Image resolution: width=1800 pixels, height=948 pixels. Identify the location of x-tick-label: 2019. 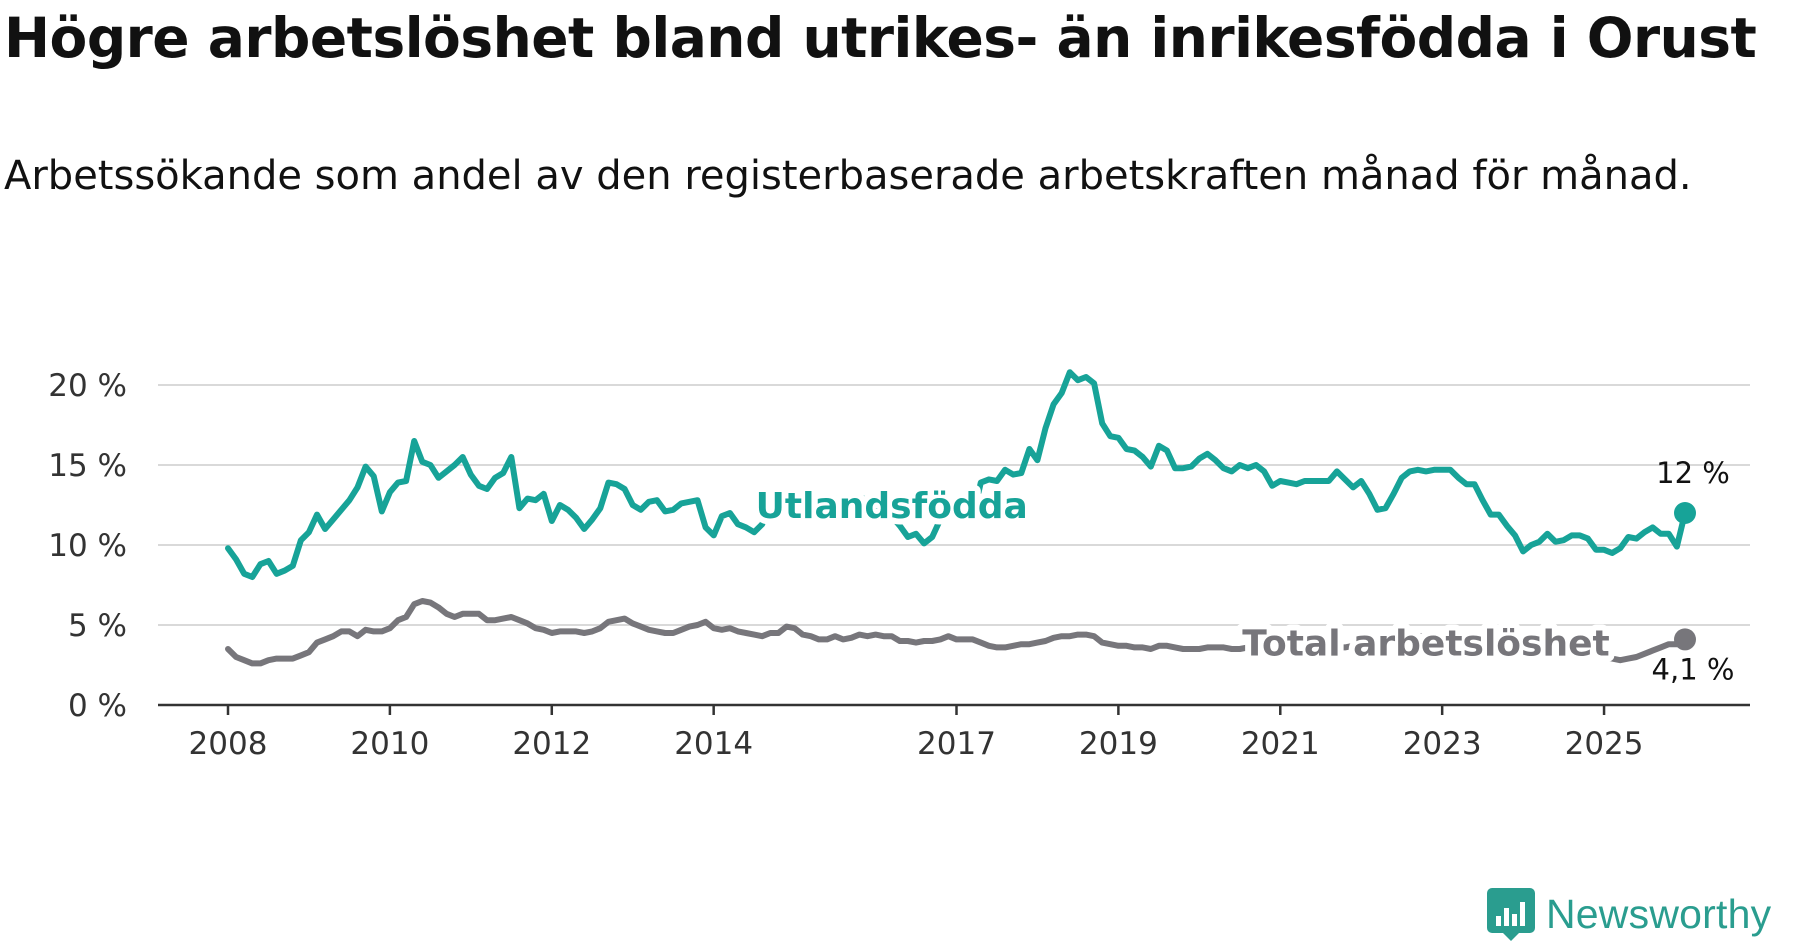
(1118, 744).